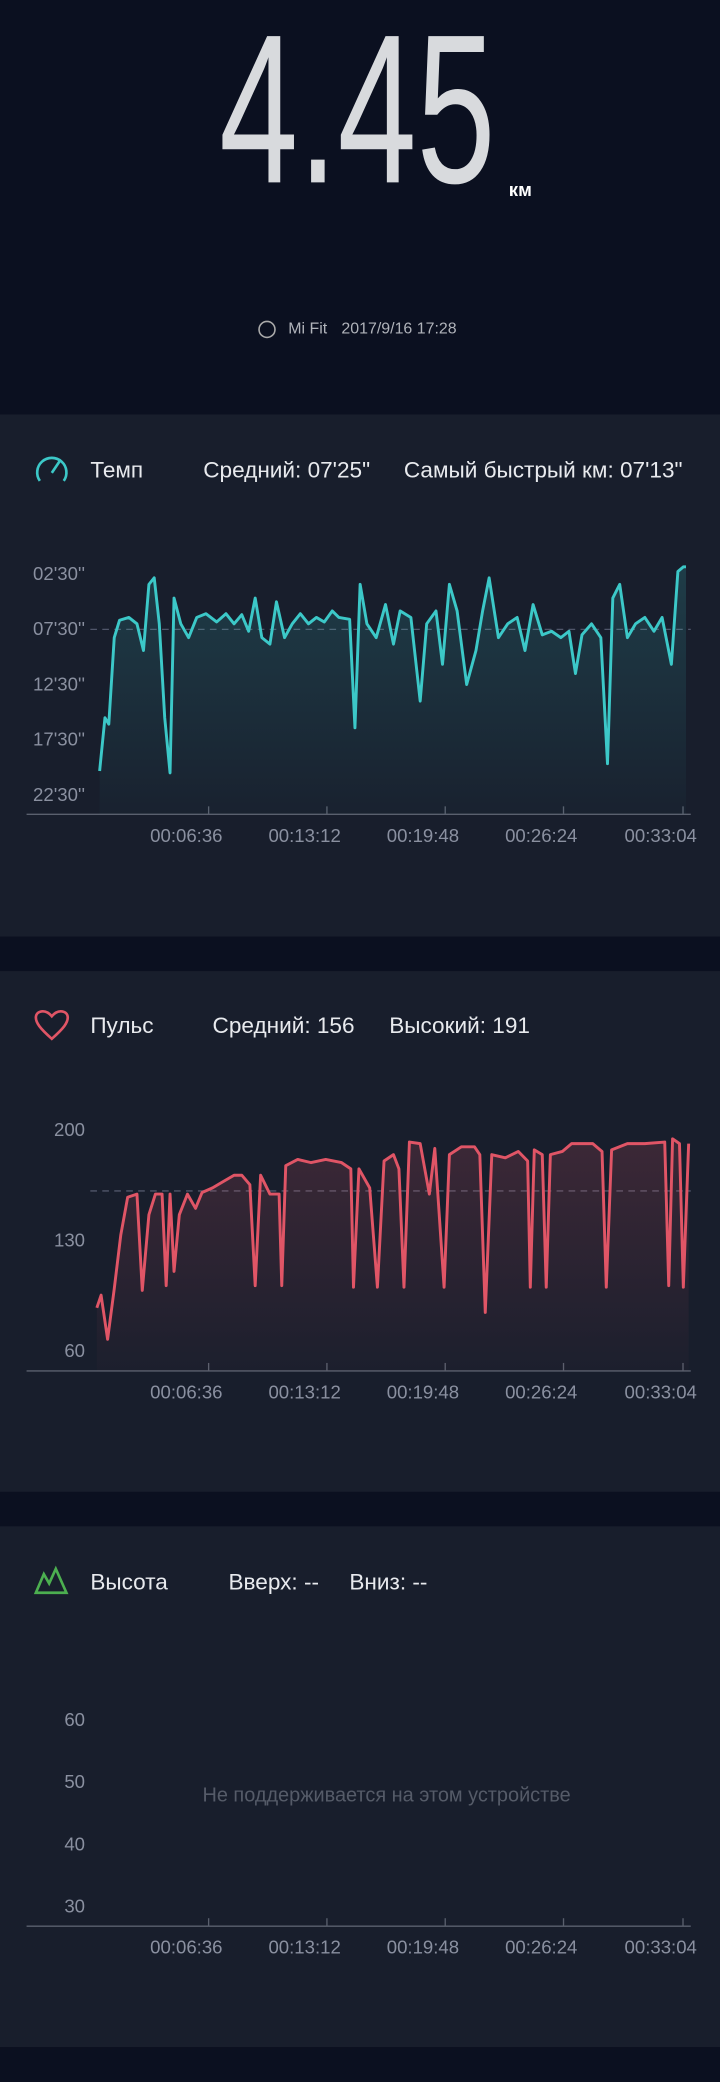  Describe the element at coordinates (388, 1581) in the screenshot. I see `stat: Вниз: --` at that location.